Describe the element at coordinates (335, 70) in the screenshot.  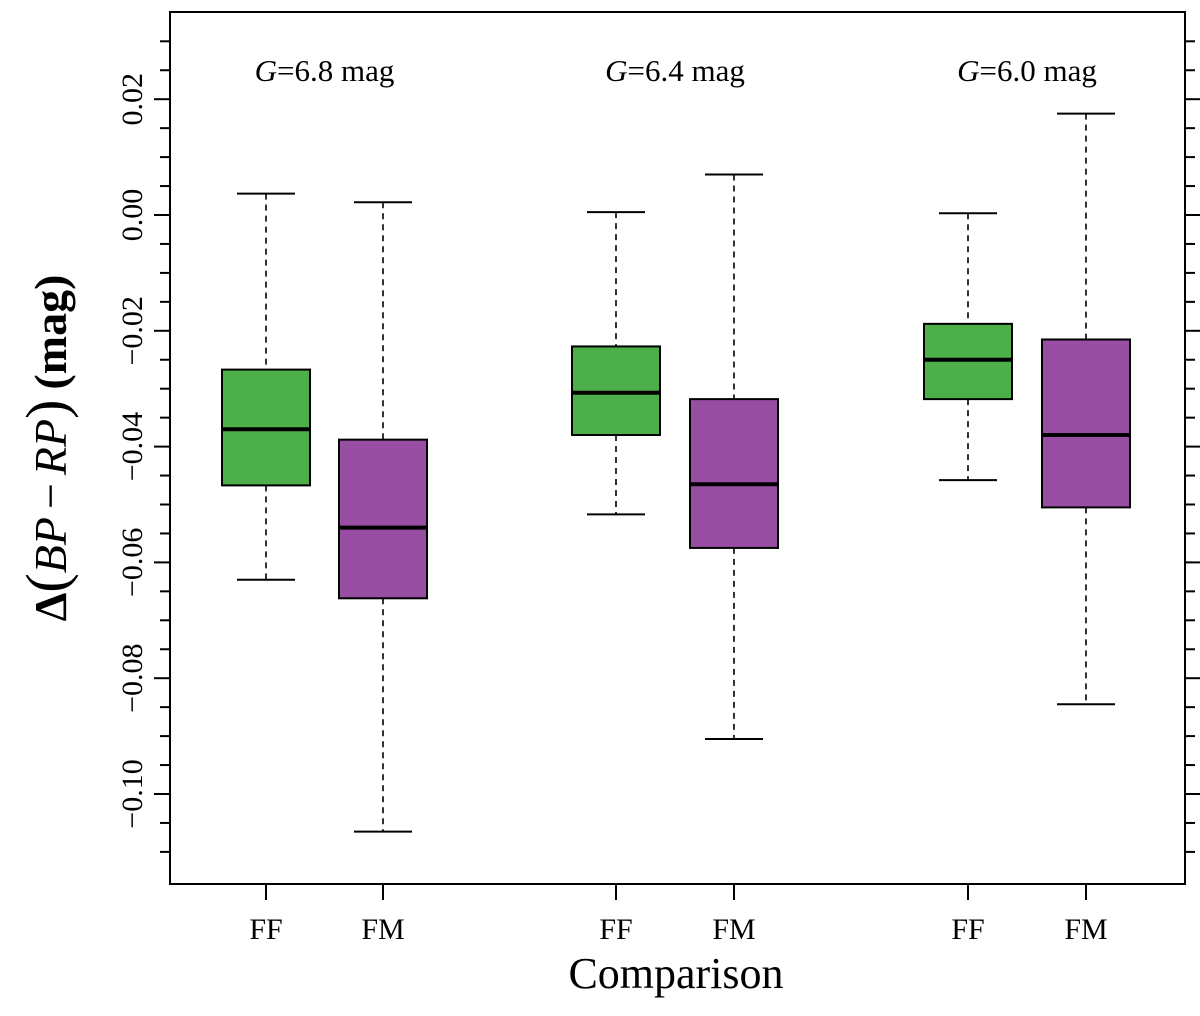
I see `annotation-value: =6.8 mag` at that location.